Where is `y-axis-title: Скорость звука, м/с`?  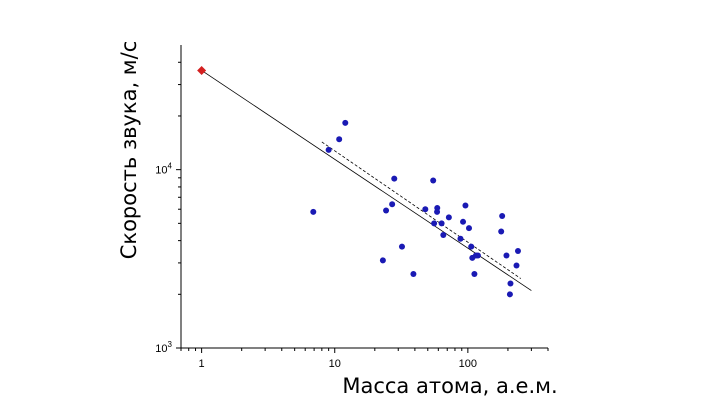
y-axis-title: Скорость звука, м/с is located at coordinates (129, 150).